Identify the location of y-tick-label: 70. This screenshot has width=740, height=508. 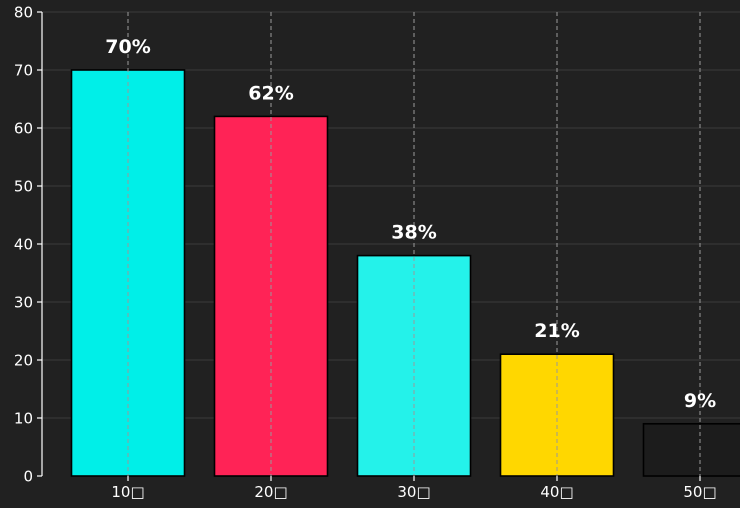
(23, 71).